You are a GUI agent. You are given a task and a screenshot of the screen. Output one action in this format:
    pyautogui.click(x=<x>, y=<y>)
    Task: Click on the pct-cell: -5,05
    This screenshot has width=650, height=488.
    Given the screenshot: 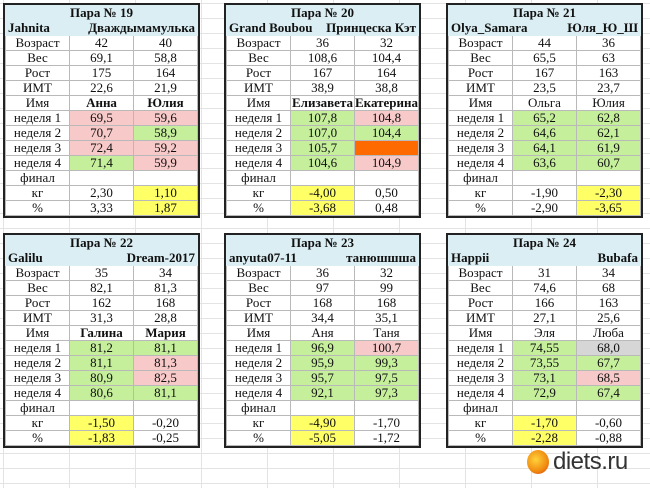 What is the action you would take?
    pyautogui.click(x=322, y=438)
    